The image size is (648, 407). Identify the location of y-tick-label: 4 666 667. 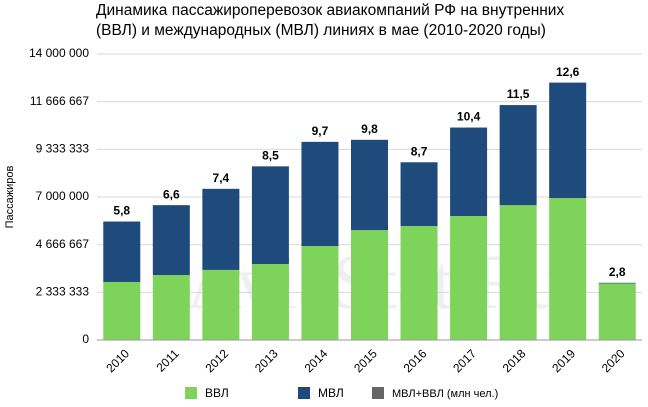
(63, 244).